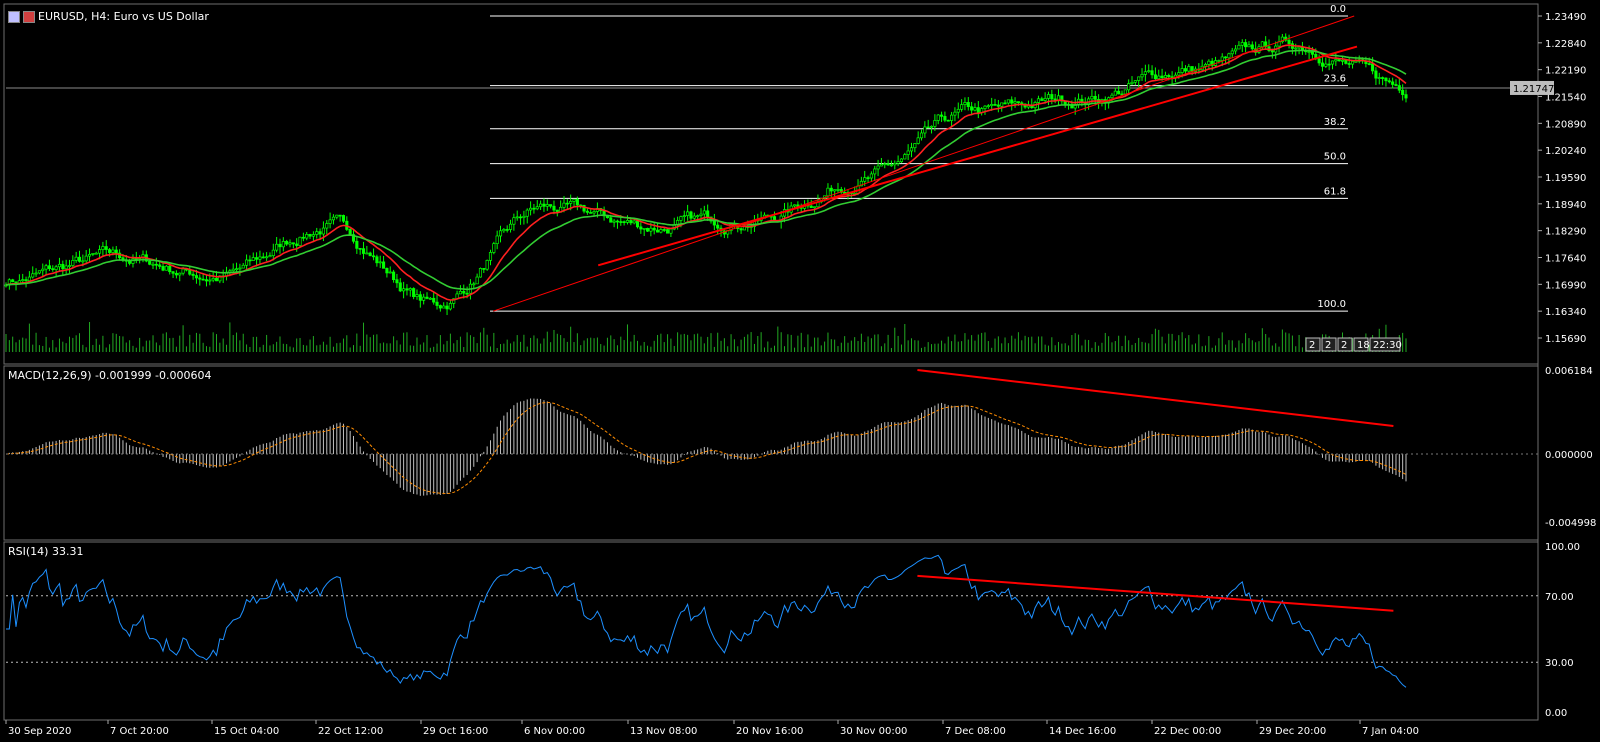 The image size is (1600, 742). What do you see at coordinates (769, 731) in the screenshot?
I see `time-tick-label: 20 Nov 16:00` at bounding box center [769, 731].